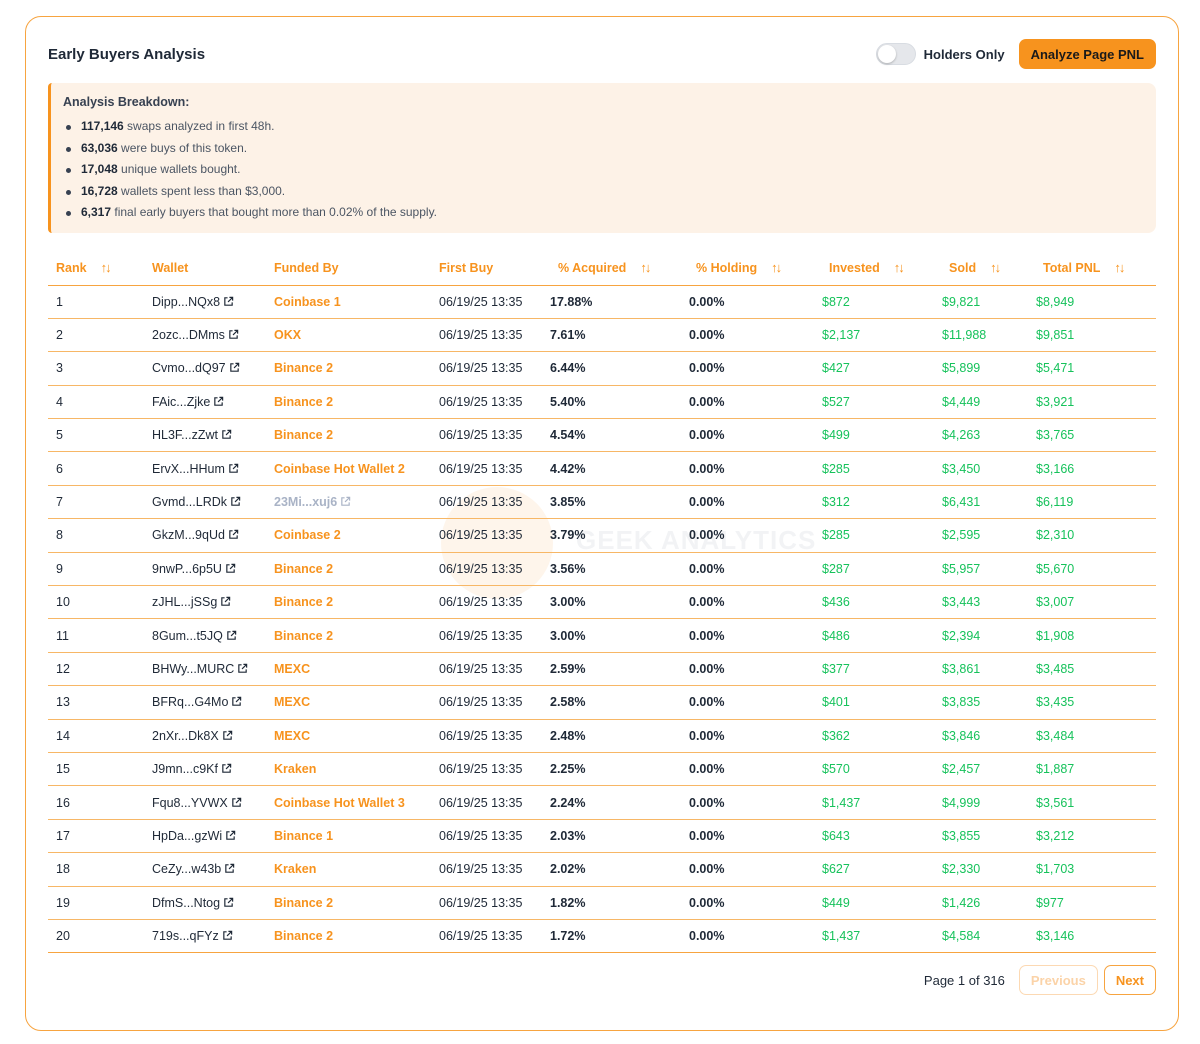 This screenshot has height=1044, width=1200. I want to click on wallet-address: BFRq...G4Mo, so click(190, 702).